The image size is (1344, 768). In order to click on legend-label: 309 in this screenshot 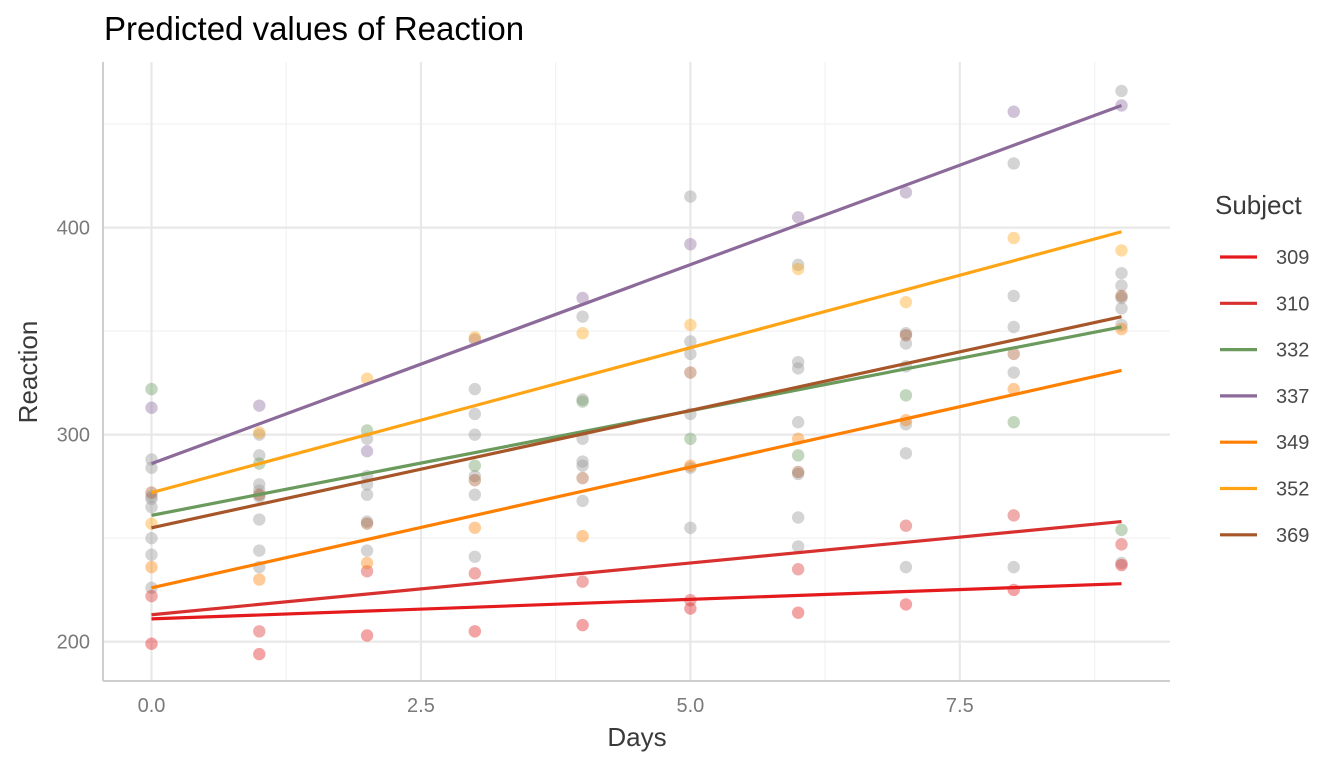, I will do `click(1292, 258)`.